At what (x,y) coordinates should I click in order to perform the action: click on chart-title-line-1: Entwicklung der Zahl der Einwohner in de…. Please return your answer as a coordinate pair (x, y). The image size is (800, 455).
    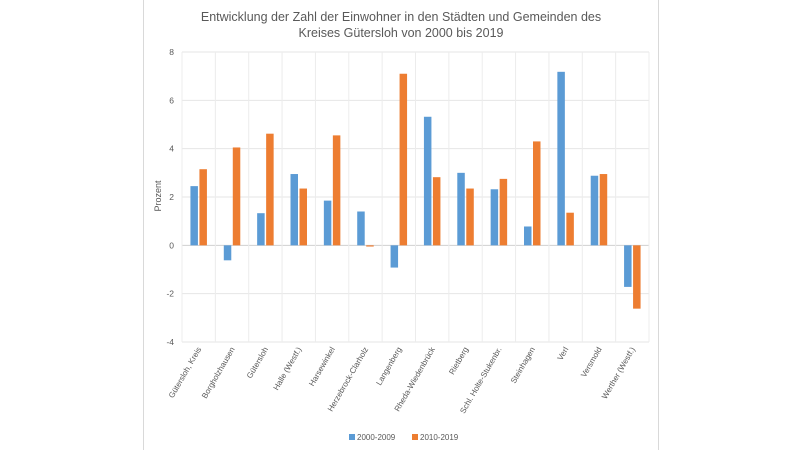
    Looking at the image, I should click on (401, 17).